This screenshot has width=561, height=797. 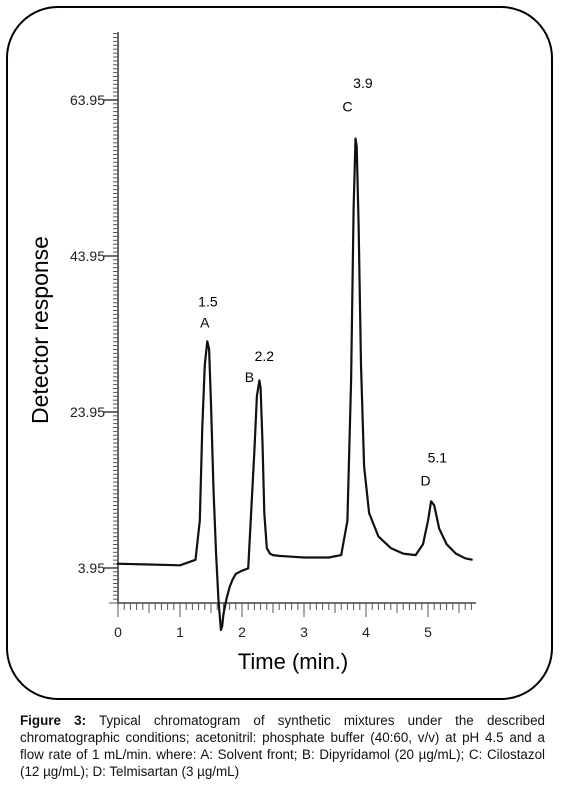 I want to click on peak-annotation: 1.5, so click(x=208, y=301).